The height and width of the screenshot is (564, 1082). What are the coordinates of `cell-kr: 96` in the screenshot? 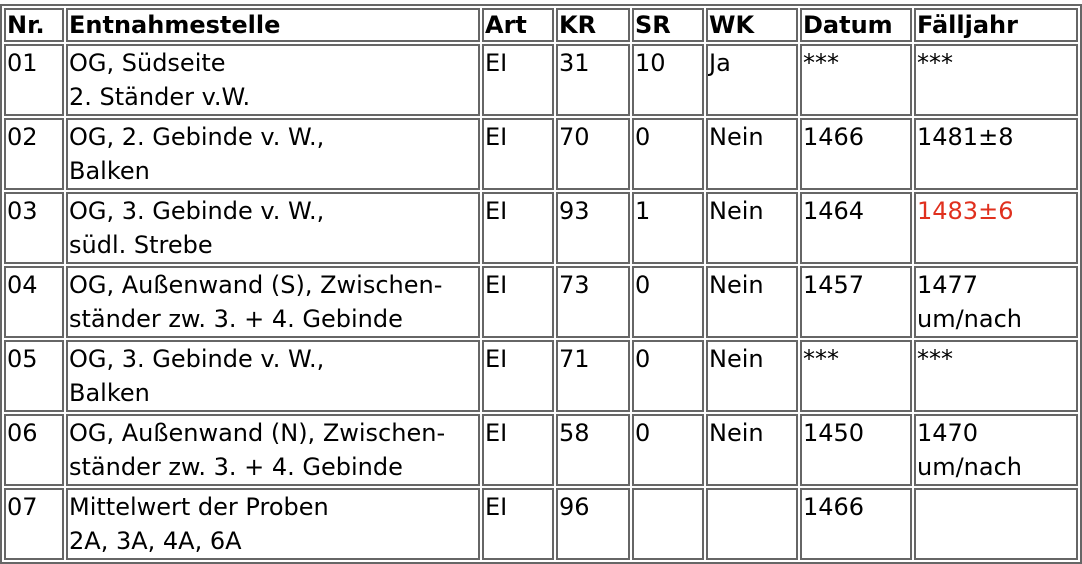 It's located at (593, 524).